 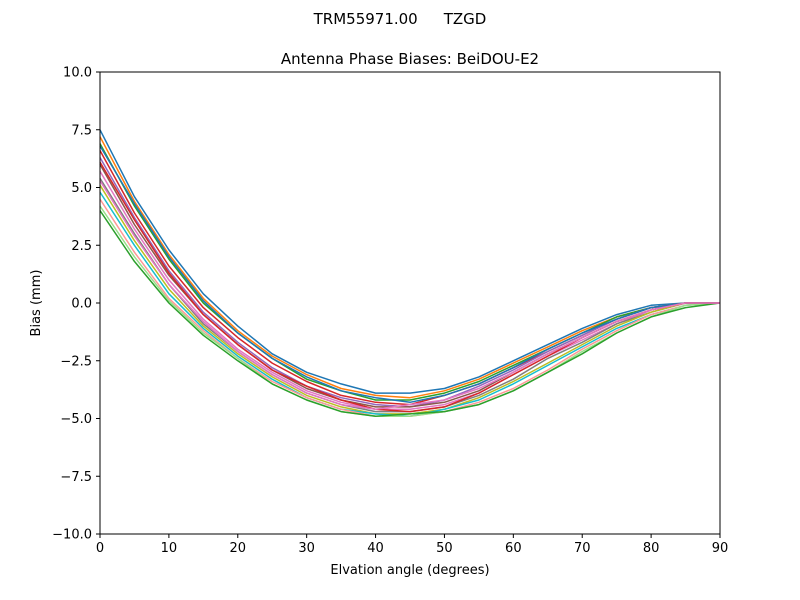 I want to click on y-tick-label: 0.0, so click(x=81, y=304).